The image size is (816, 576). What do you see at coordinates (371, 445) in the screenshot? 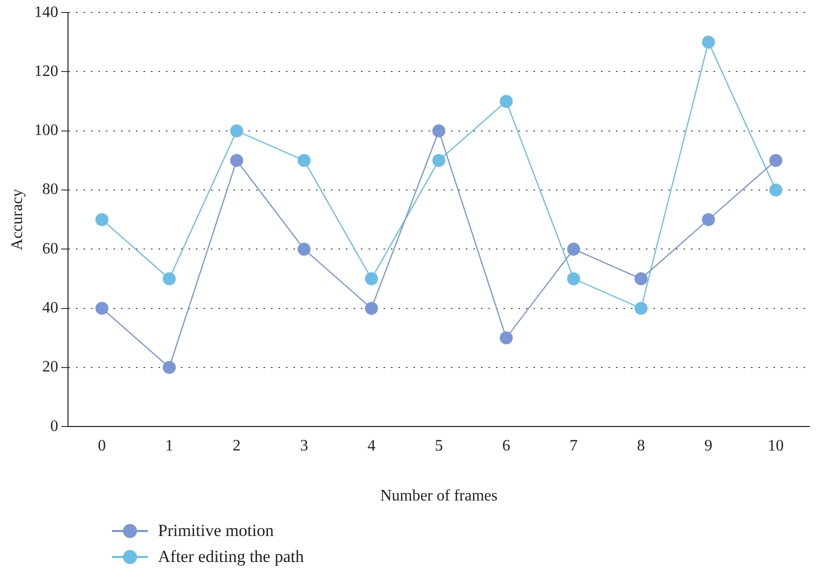
I see `x-tick-label: 4` at bounding box center [371, 445].